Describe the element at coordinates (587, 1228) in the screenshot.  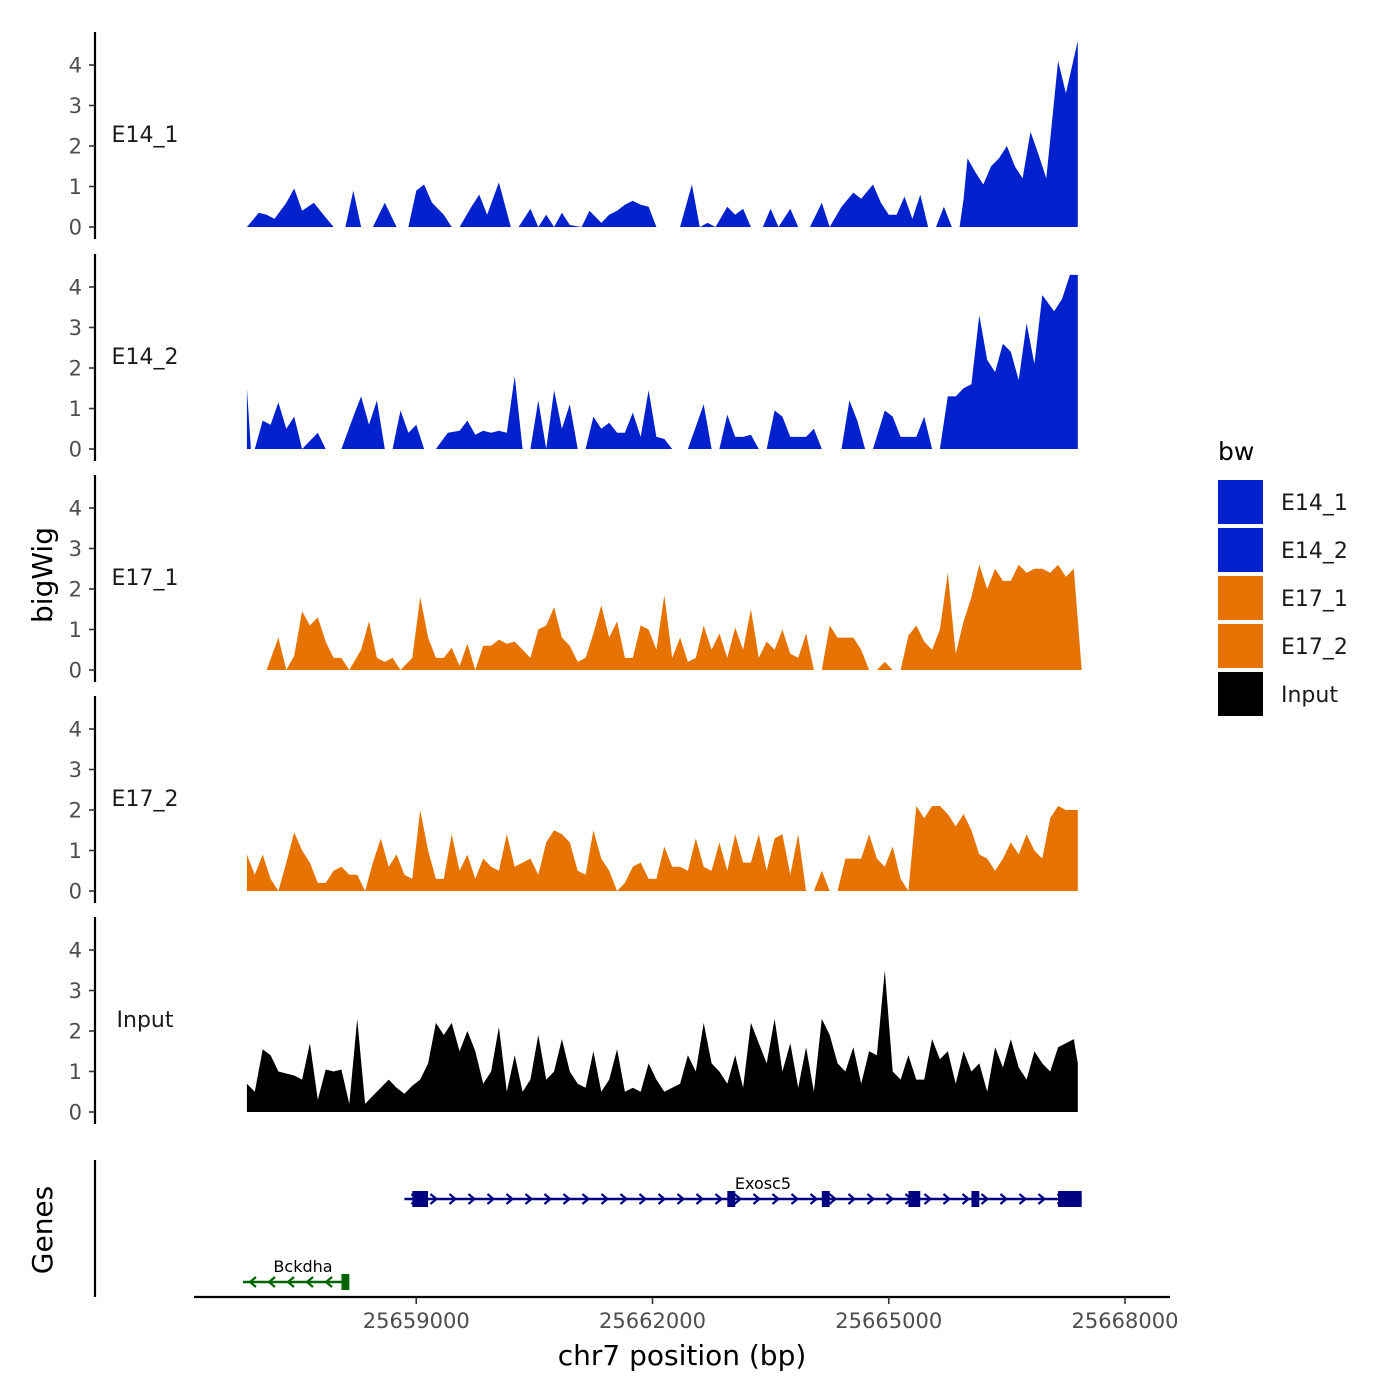
I see `genes-panel: Exosc5 Bckdha` at that location.